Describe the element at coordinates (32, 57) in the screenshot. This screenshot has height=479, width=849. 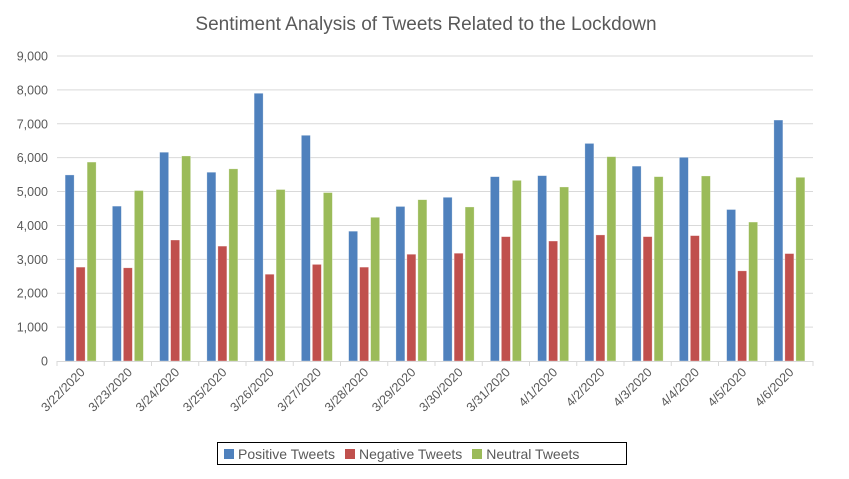
I see `y-tick-label: 9,000` at that location.